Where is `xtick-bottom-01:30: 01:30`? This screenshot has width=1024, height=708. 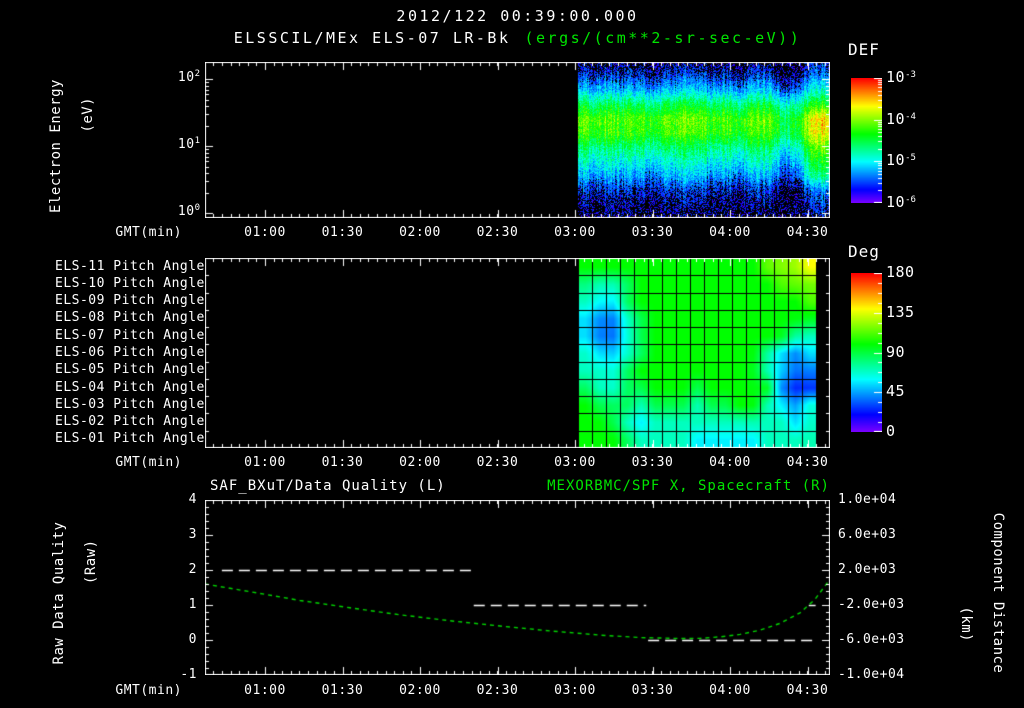
xtick-bottom-01:30: 01:30 is located at coordinates (342, 690).